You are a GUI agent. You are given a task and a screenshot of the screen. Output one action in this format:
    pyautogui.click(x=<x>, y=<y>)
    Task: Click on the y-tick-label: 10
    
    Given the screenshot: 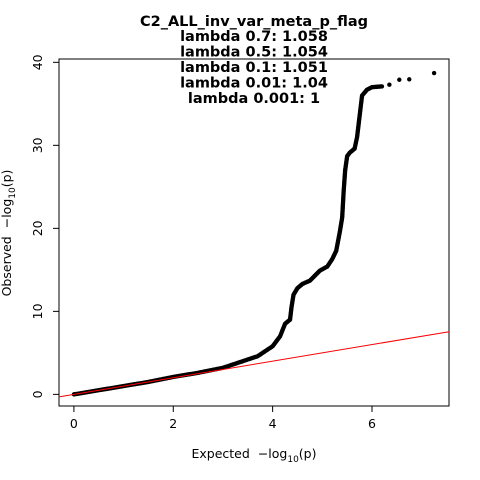 What is the action you would take?
    pyautogui.click(x=37, y=311)
    